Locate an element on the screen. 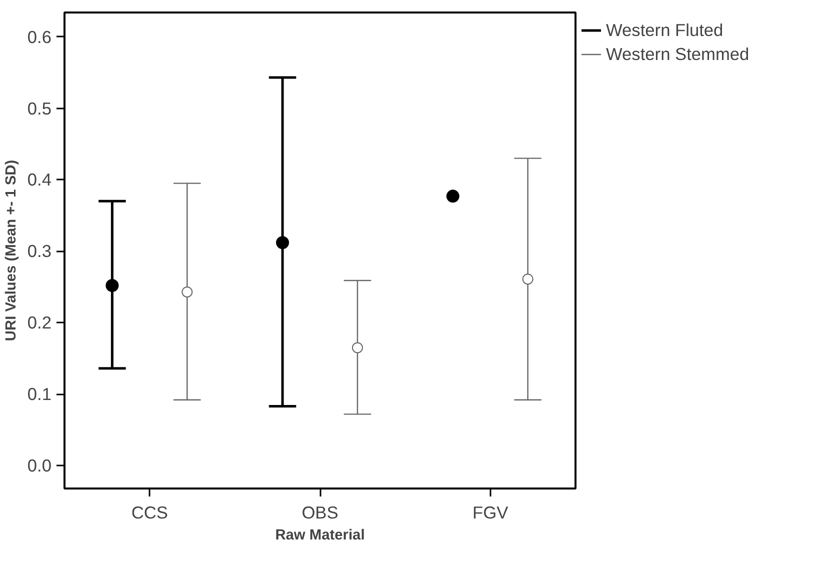  x-tick-label: CCS is located at coordinates (149, 512).